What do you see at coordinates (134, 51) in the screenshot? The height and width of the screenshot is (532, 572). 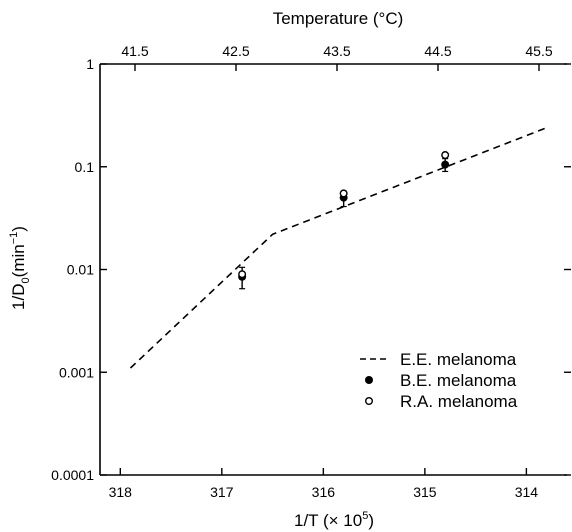 I see `top-tick-label: 41.5` at bounding box center [134, 51].